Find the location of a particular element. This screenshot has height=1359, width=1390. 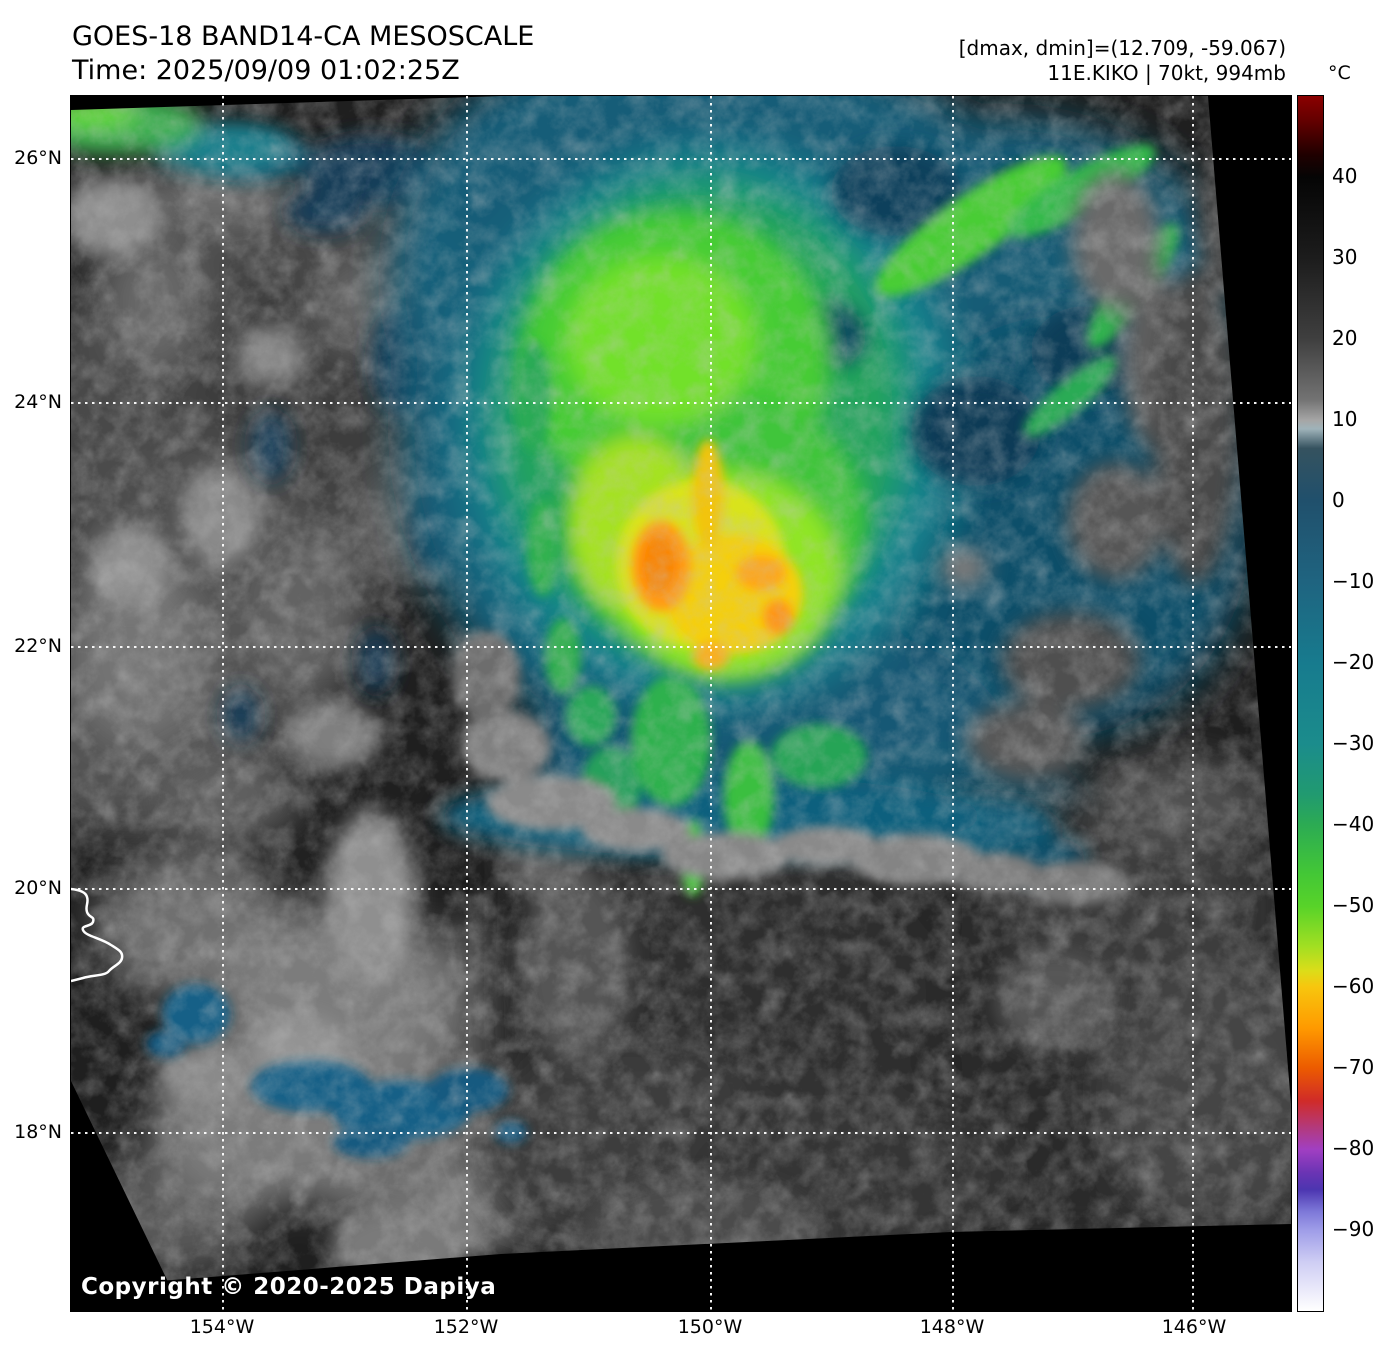

copyright-watermark: Copyright © 2020-2025 Dapiya is located at coordinates (289, 1287).